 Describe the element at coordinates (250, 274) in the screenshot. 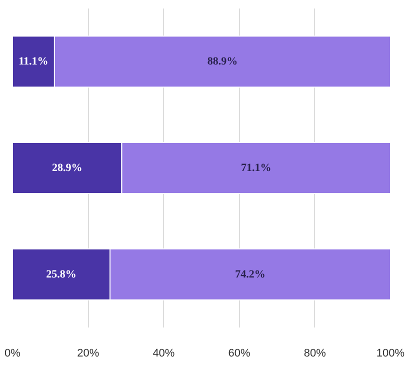

I see `data-label: 74.2%` at that location.